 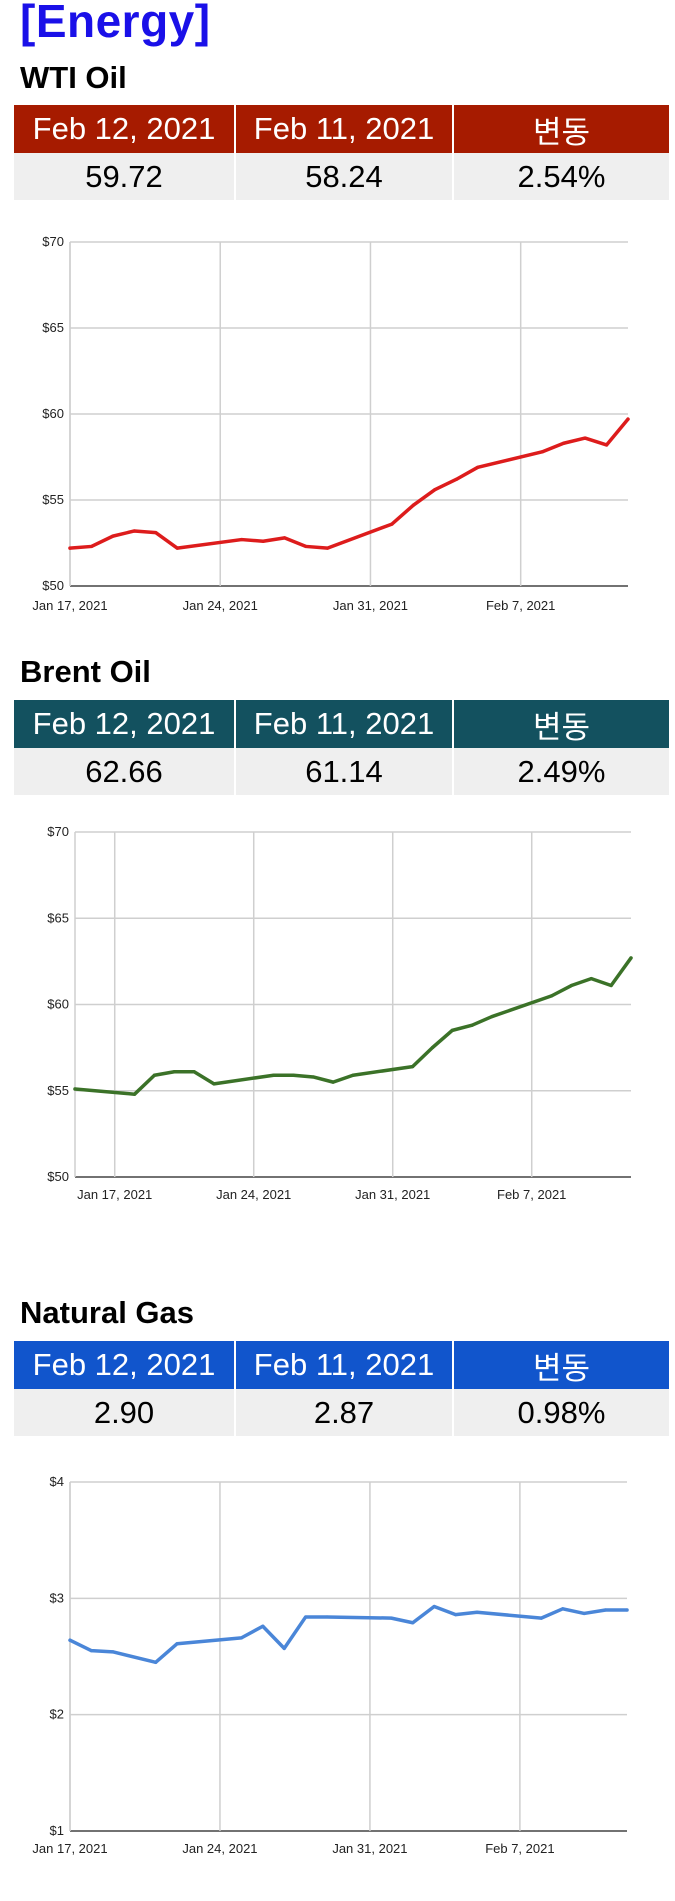 What do you see at coordinates (561, 176) in the screenshot?
I see `value-cell-change: 2.54%` at bounding box center [561, 176].